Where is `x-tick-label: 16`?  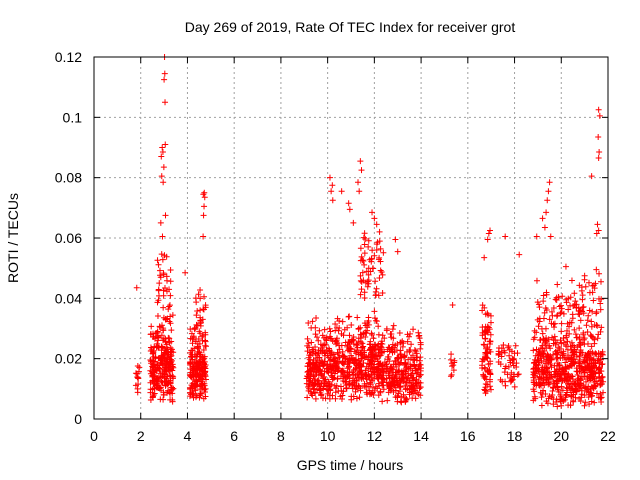 x-tick-label: 16 is located at coordinates (468, 436).